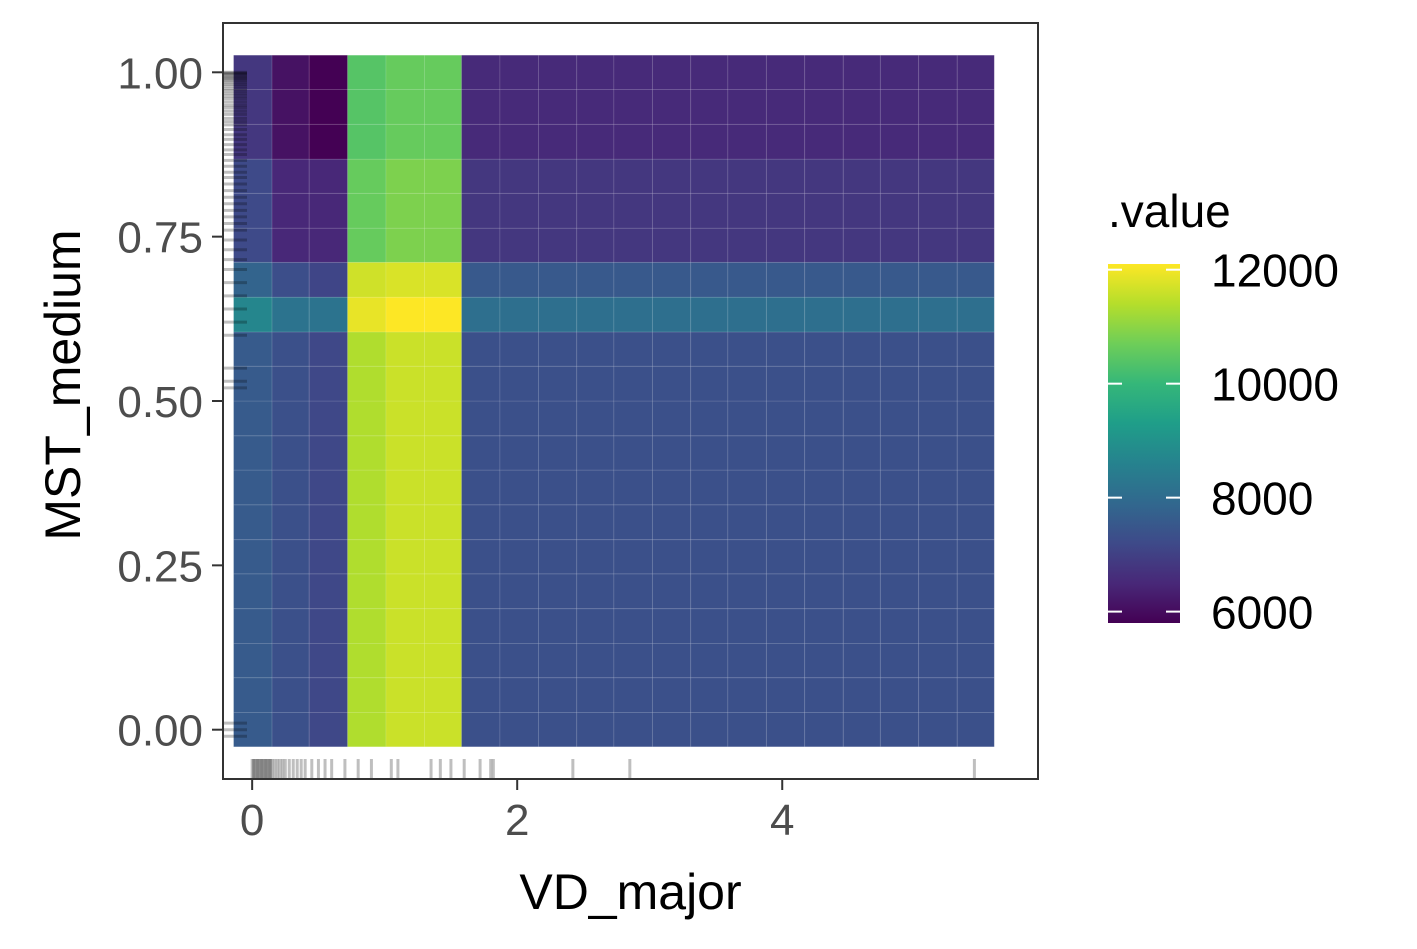 This screenshot has width=1417, height=949. What do you see at coordinates (1275, 385) in the screenshot?
I see `legend-tick-label: 10000` at bounding box center [1275, 385].